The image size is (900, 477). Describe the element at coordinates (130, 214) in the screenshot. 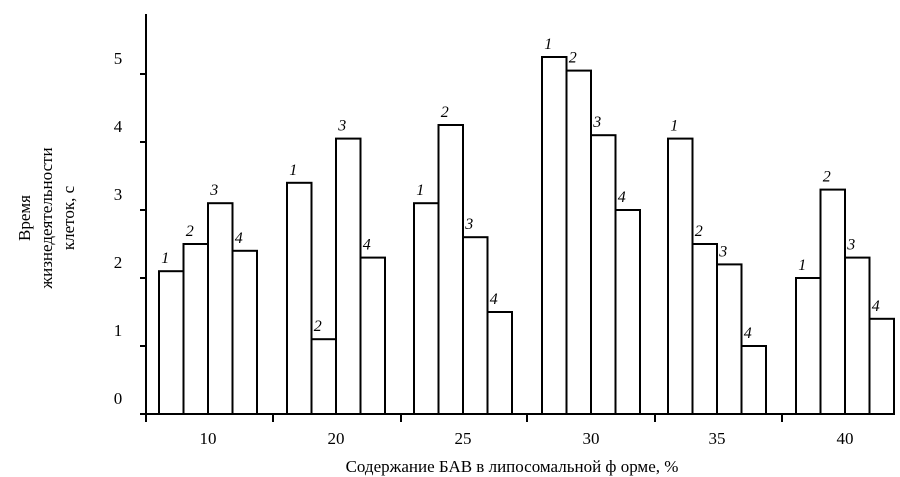

I see `y-axis: 0 1 2 3 4 5` at that location.